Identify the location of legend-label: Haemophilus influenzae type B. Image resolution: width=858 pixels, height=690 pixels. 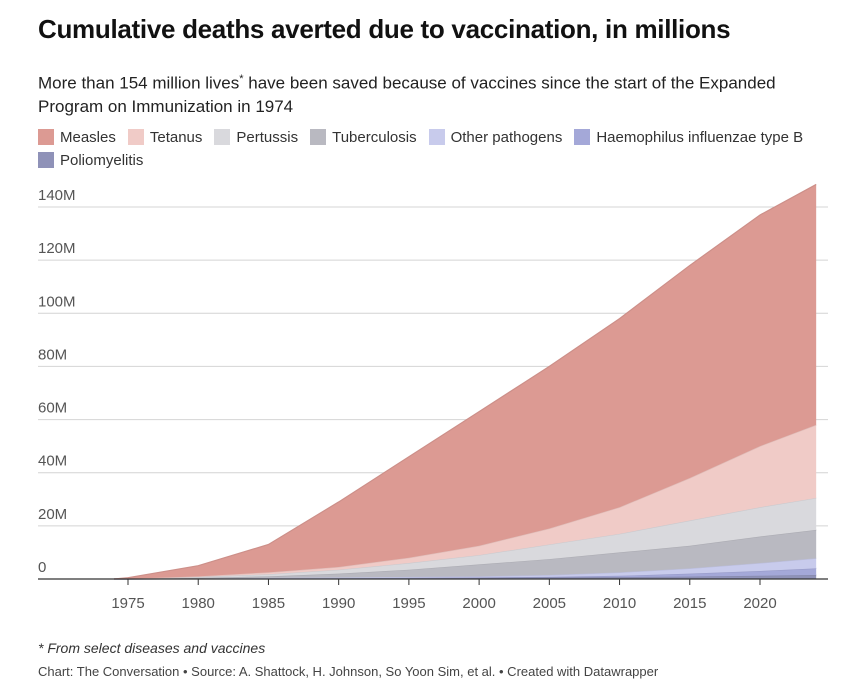
(700, 137).